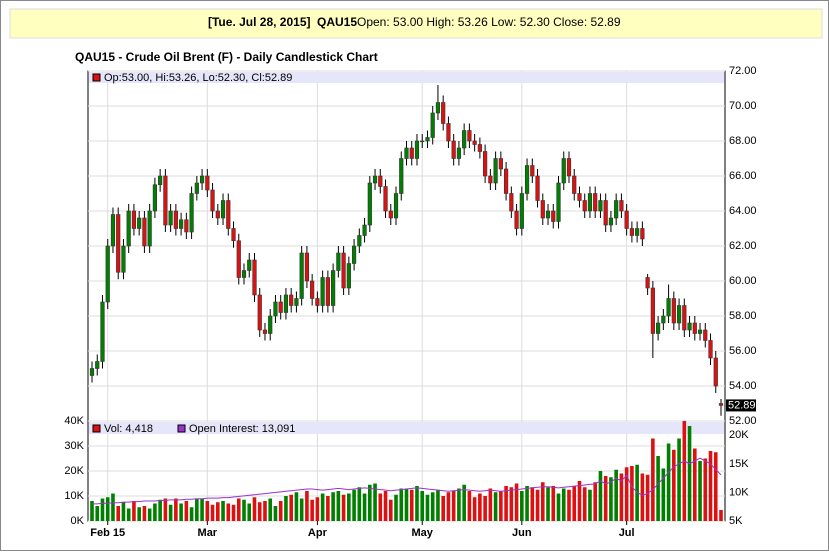 This screenshot has height=556, width=829. I want to click on x-tick-label: Mar, so click(208, 533).